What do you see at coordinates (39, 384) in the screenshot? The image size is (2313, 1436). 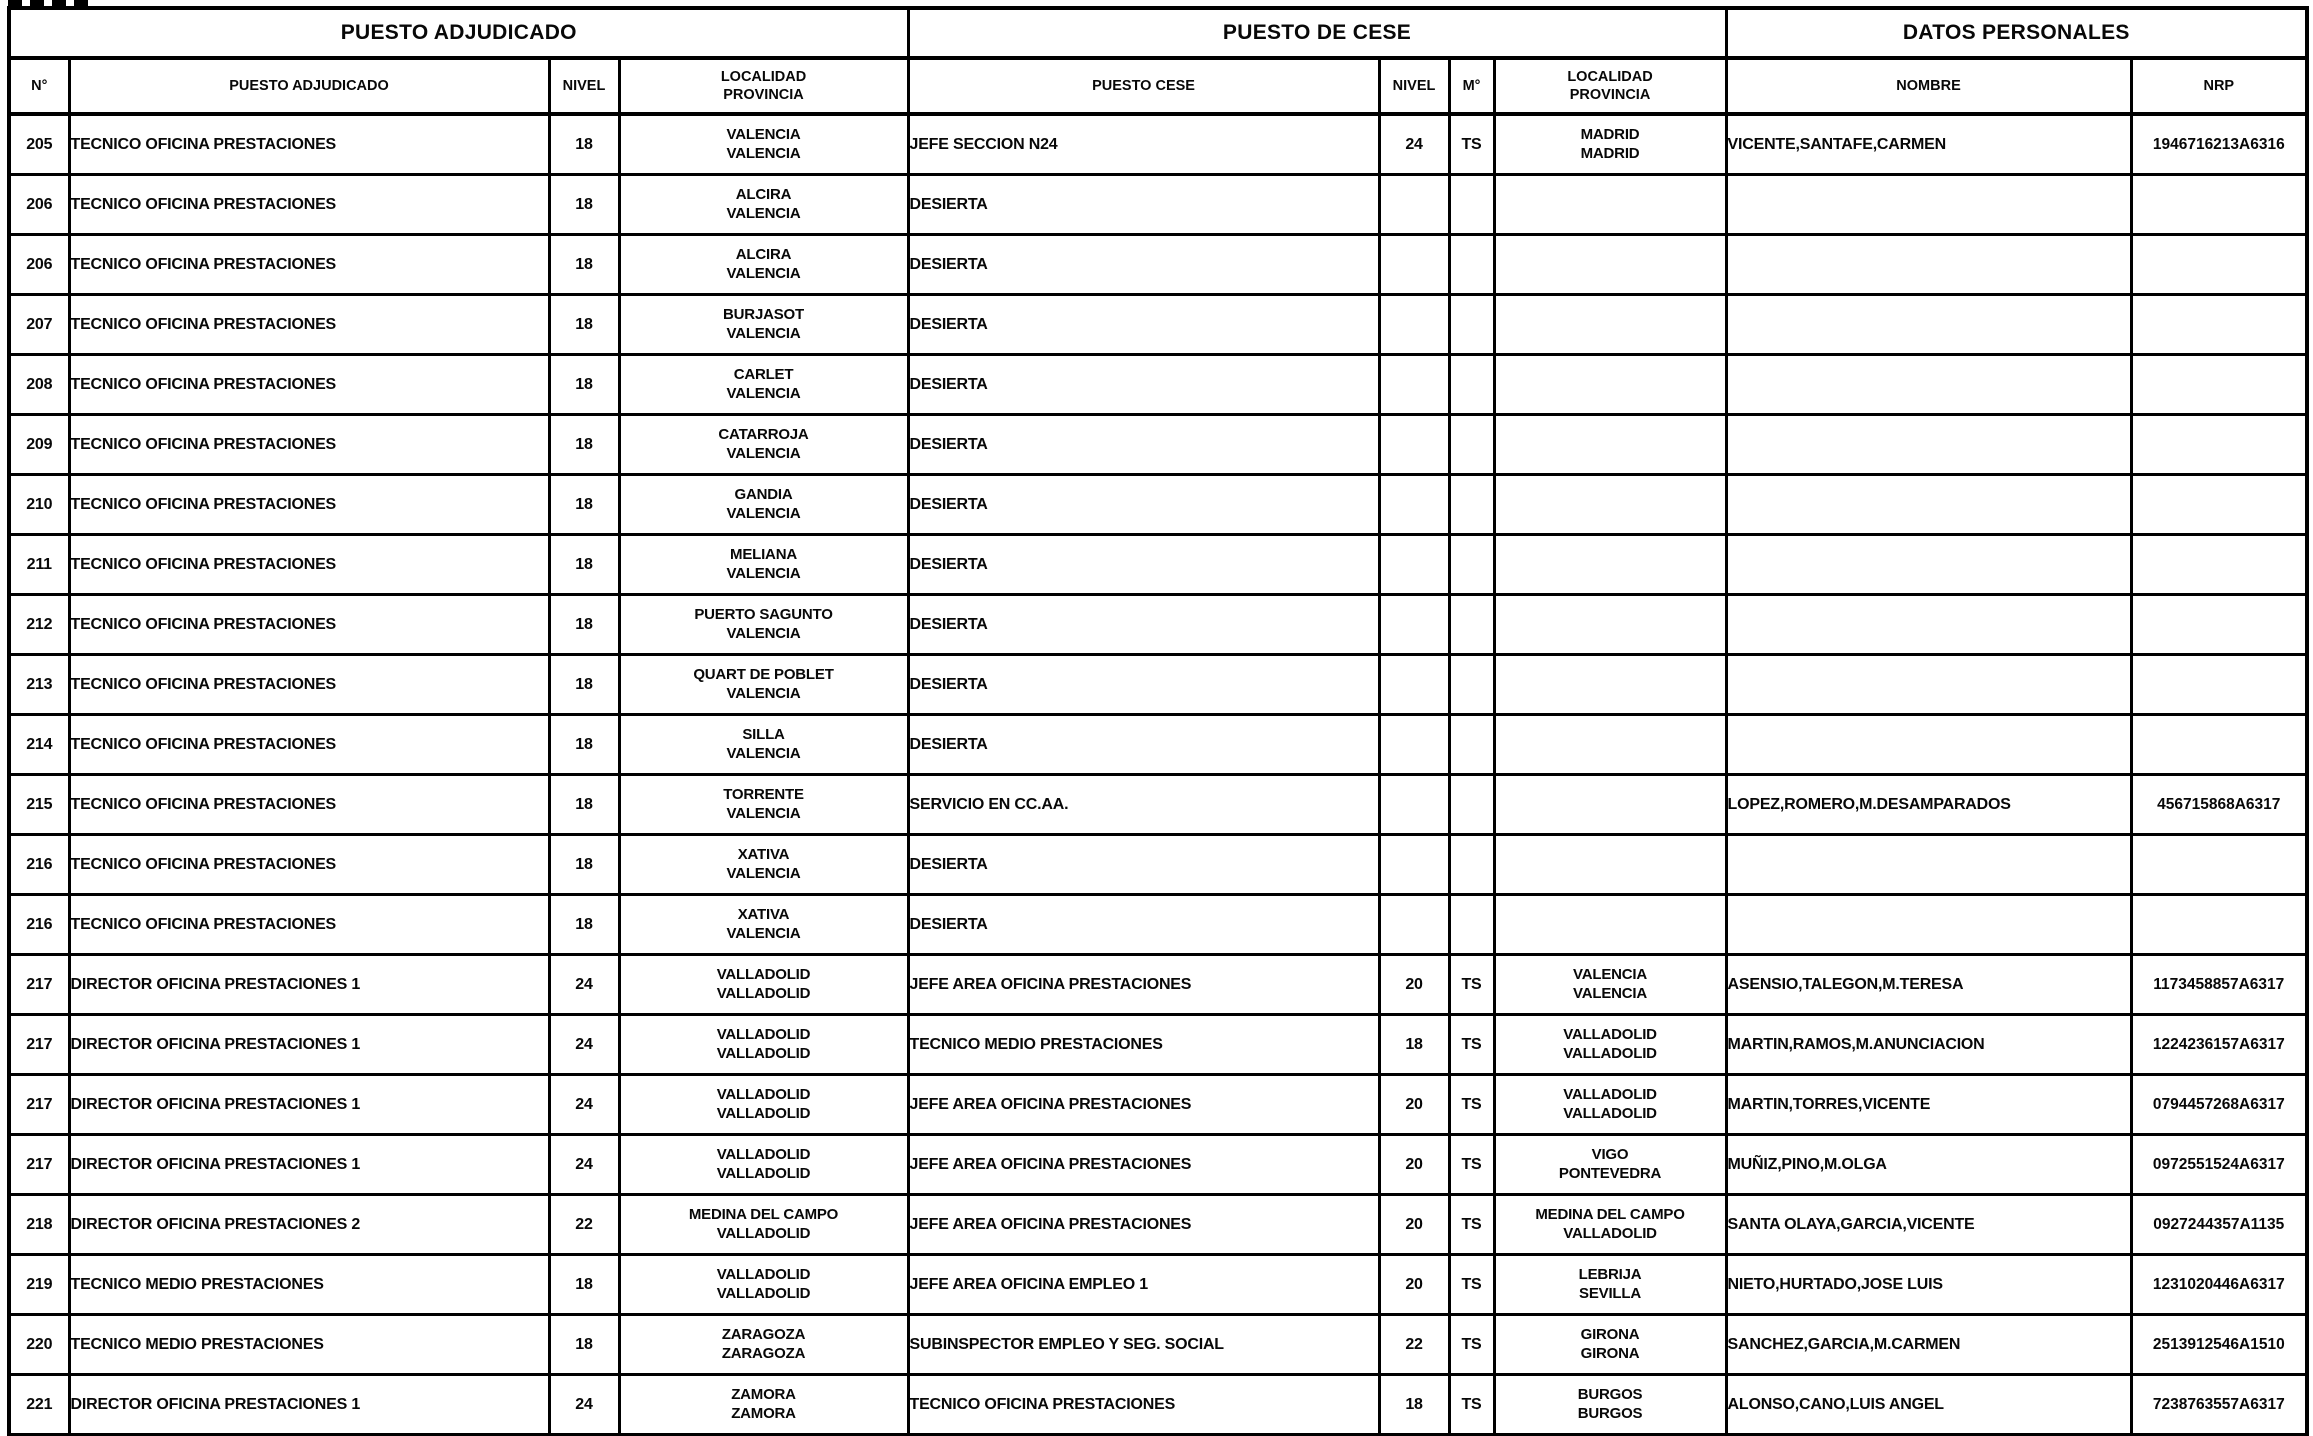 I see `cell-num: 208` at bounding box center [39, 384].